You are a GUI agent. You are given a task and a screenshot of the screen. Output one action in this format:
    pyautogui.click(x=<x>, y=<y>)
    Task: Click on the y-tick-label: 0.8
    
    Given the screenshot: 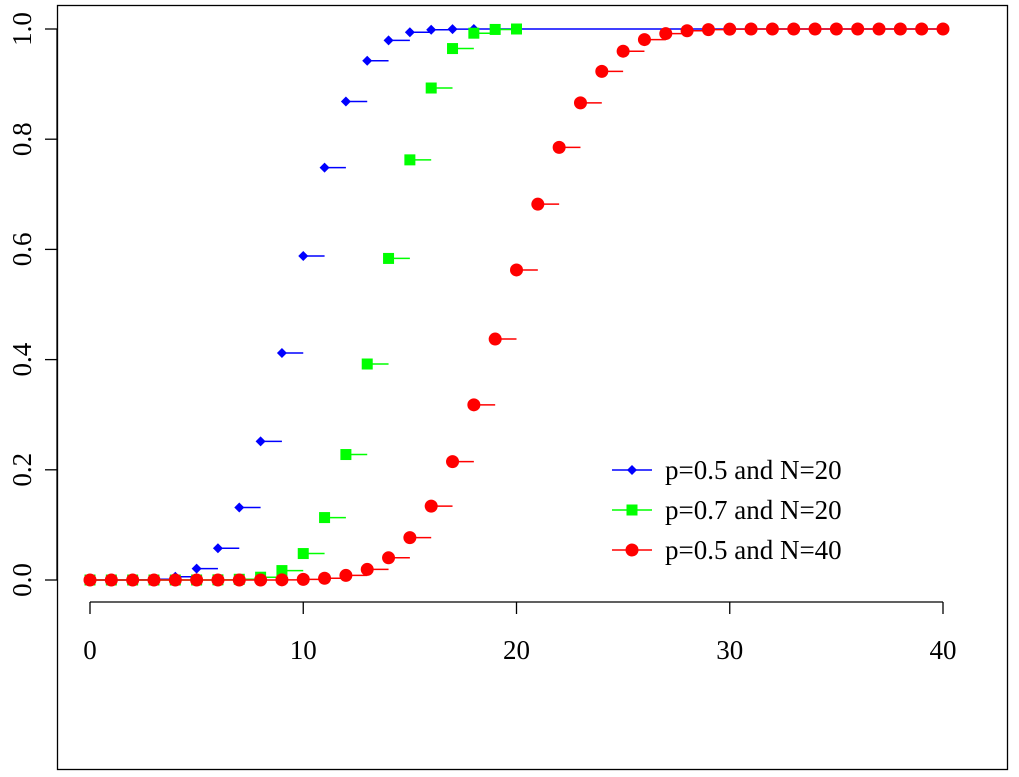 What is the action you would take?
    pyautogui.click(x=22, y=139)
    